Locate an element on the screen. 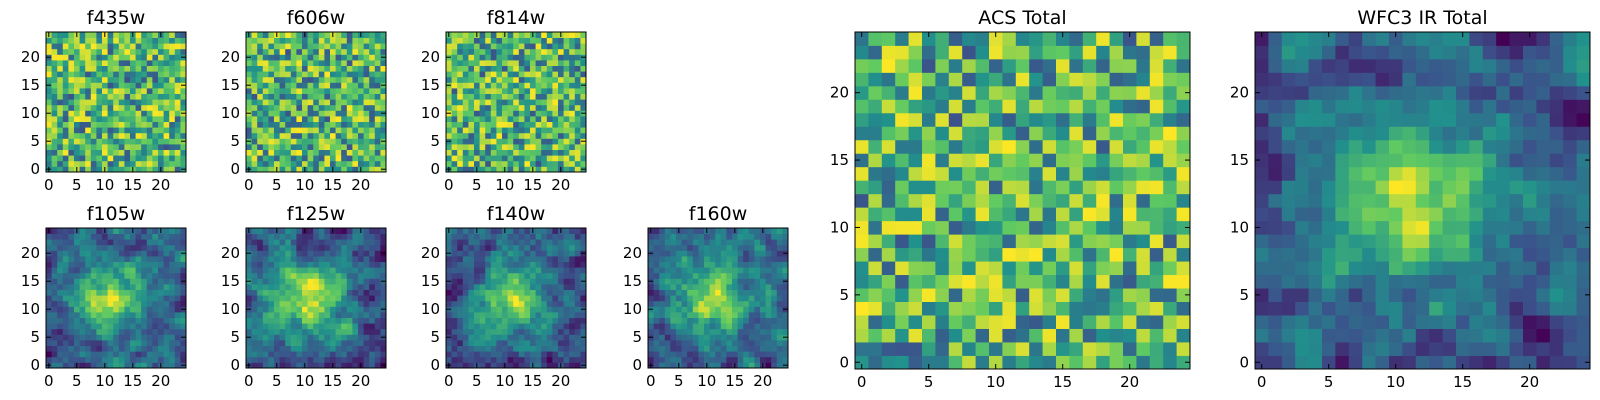 The height and width of the screenshot is (400, 1600). panel-title: f140w is located at coordinates (516, 214).